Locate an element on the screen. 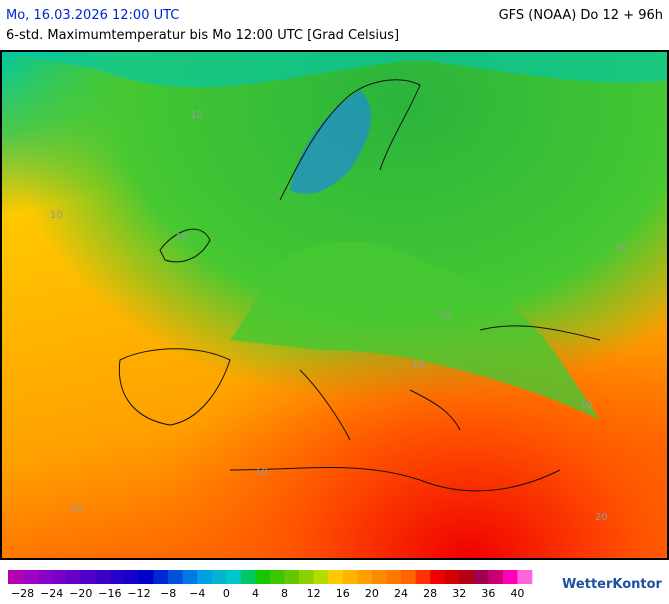 The height and width of the screenshot is (604, 669). legend-label: 16 is located at coordinates (343, 593).